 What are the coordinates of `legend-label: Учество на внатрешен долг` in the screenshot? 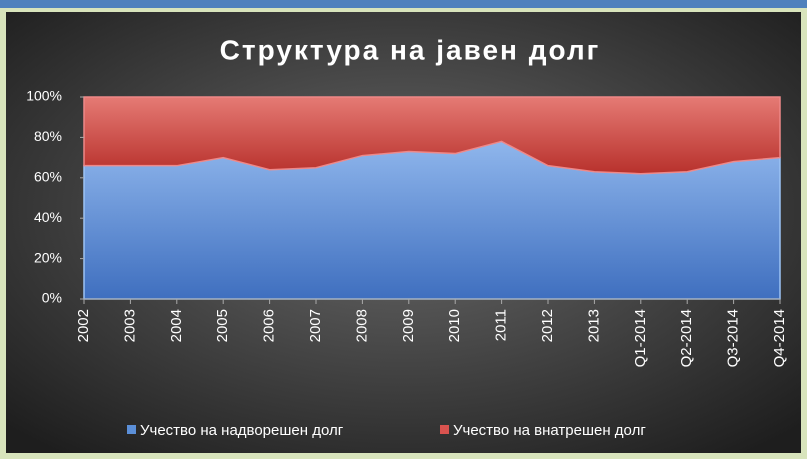 It's located at (549, 430).